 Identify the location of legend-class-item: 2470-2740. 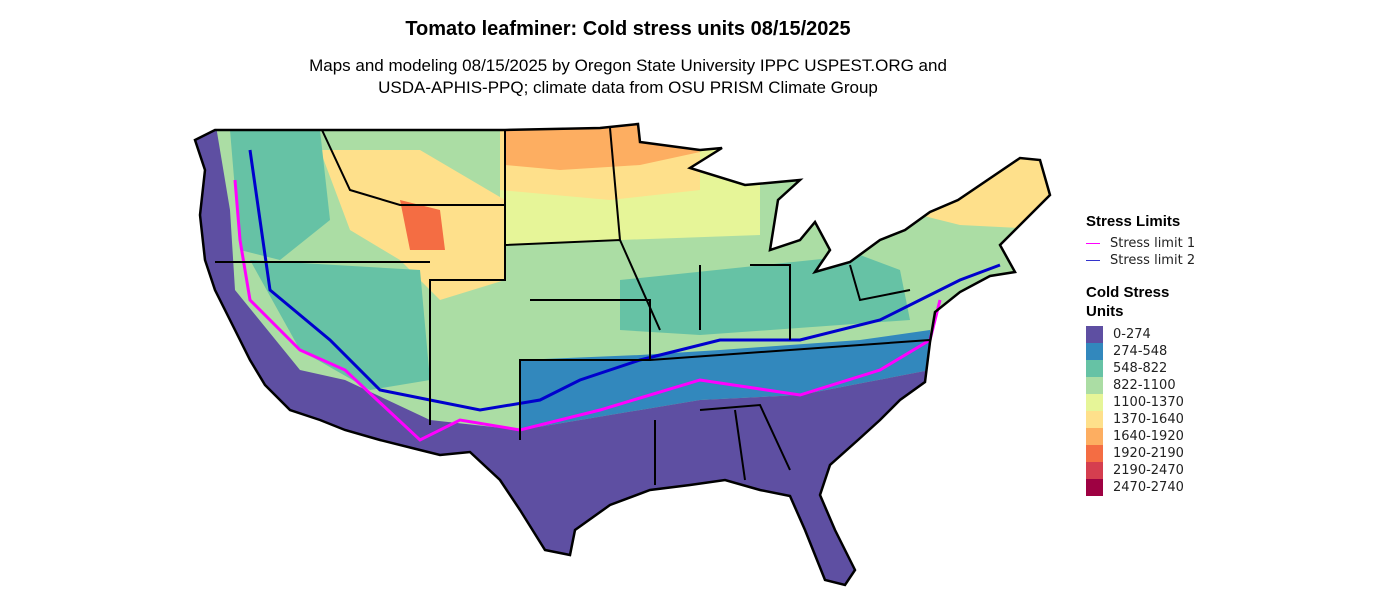
(1135, 487).